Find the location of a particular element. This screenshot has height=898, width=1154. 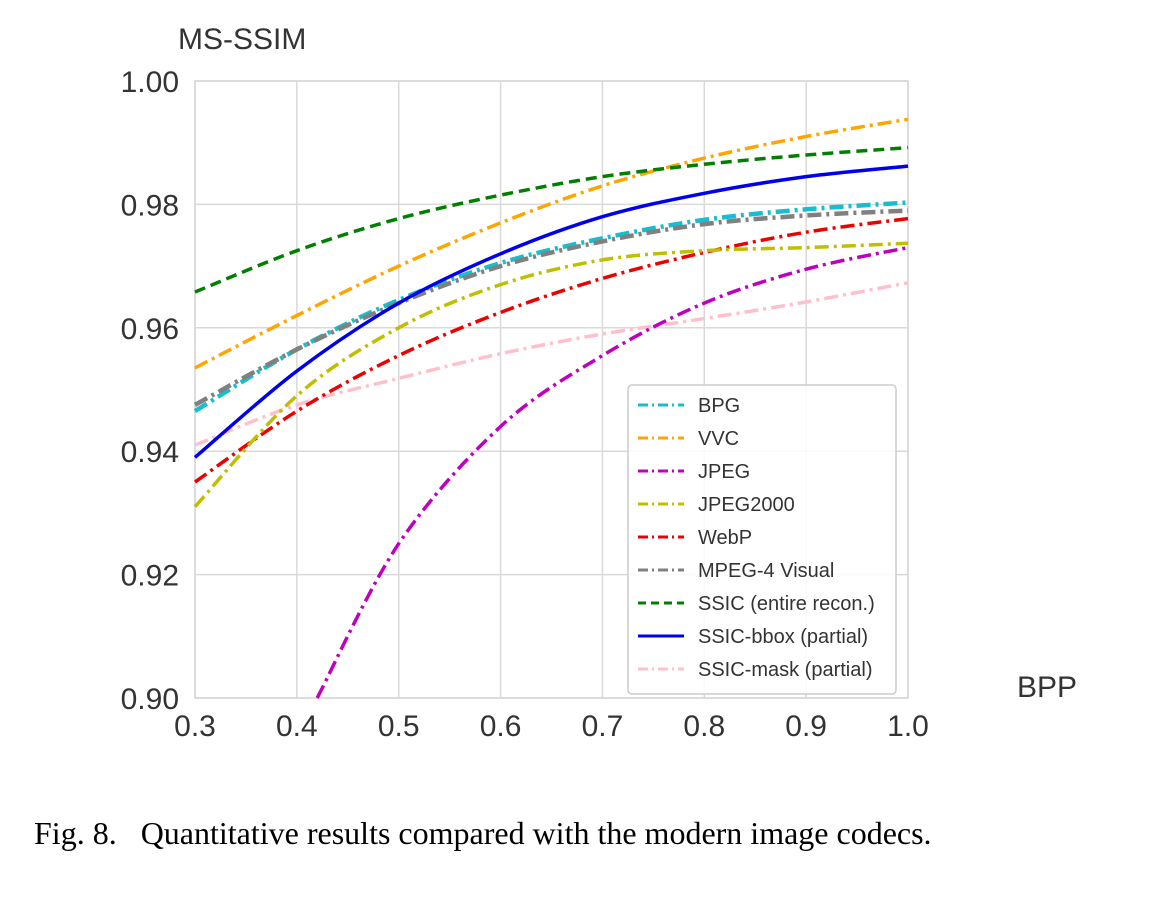

legend-label: WebP is located at coordinates (725, 538).